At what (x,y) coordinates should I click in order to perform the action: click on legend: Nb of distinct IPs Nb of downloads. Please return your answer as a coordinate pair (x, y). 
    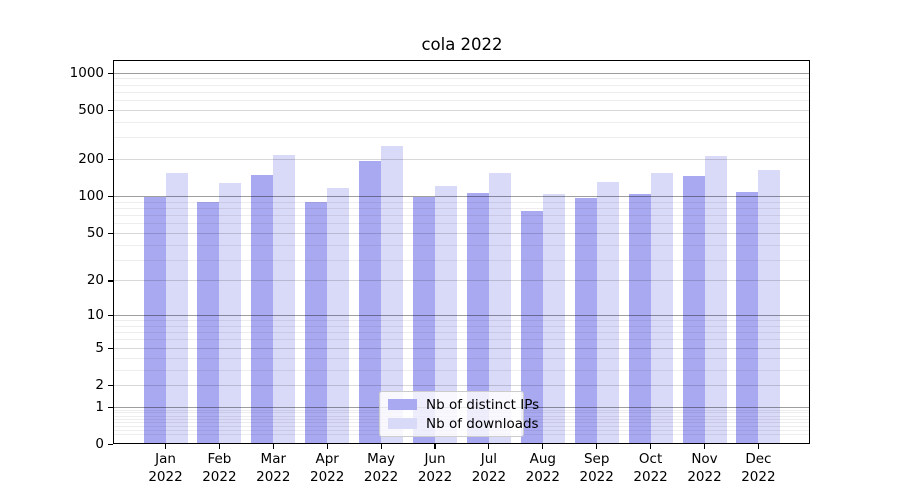
    Looking at the image, I should click on (459, 414).